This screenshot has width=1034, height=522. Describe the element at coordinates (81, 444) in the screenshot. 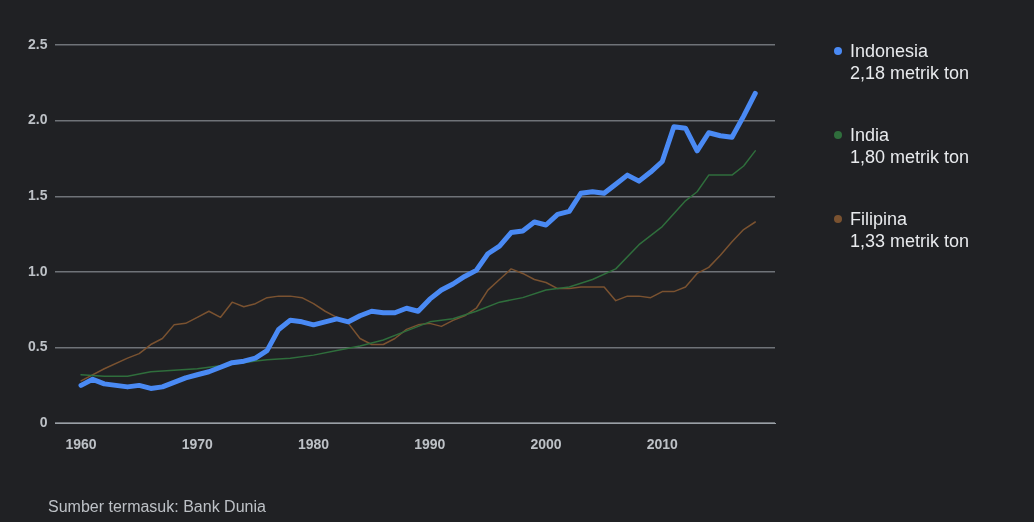

I see `x-tick-label: 1960` at that location.